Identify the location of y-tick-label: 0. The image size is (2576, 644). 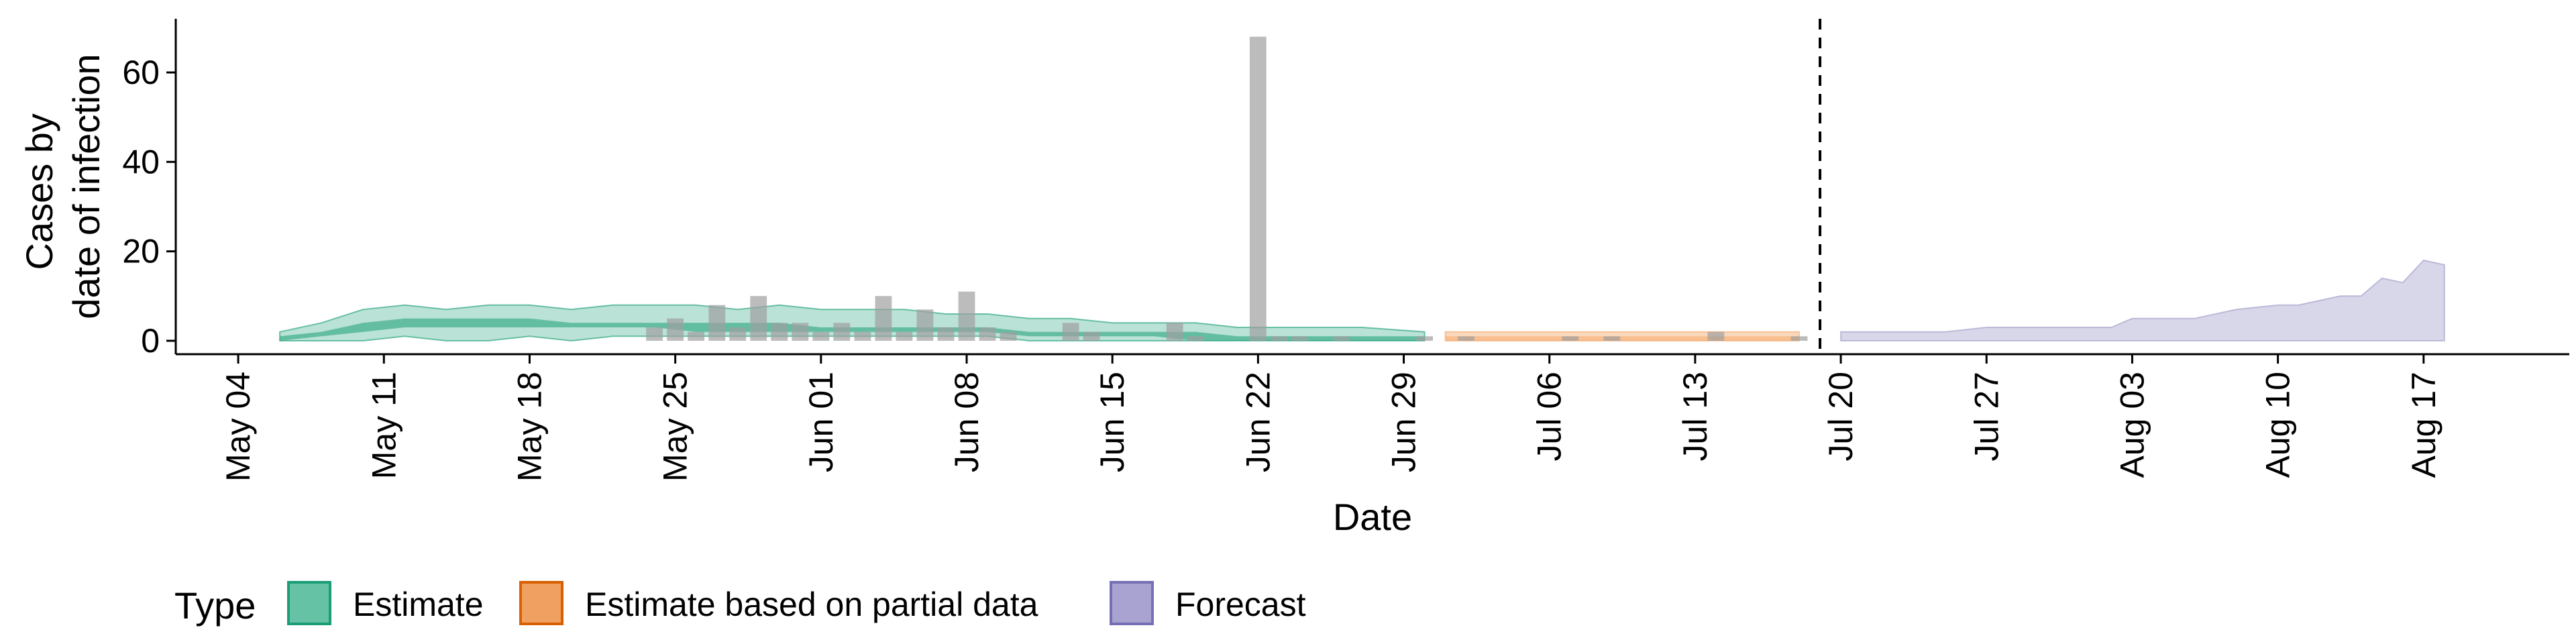
(150, 341).